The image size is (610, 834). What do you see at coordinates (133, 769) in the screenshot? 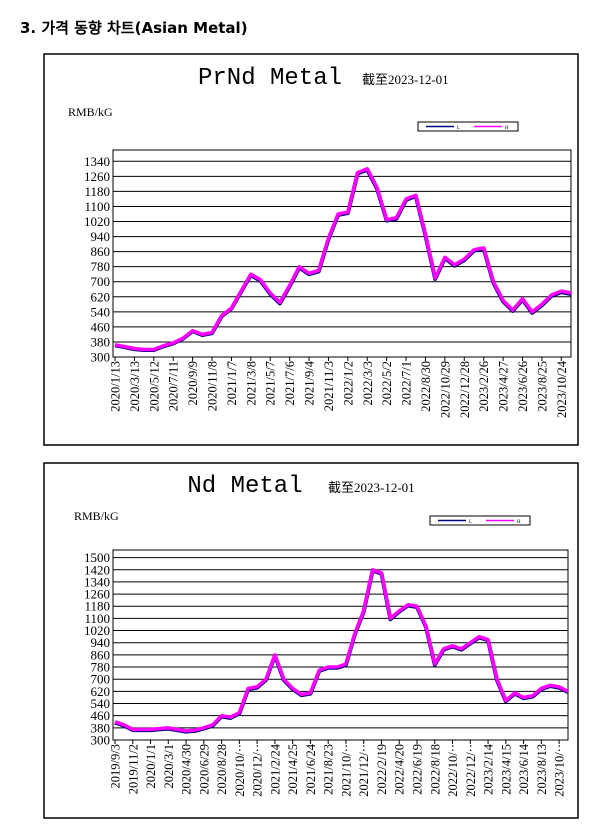
I see `x-tick-label: 2019/11/2` at bounding box center [133, 769].